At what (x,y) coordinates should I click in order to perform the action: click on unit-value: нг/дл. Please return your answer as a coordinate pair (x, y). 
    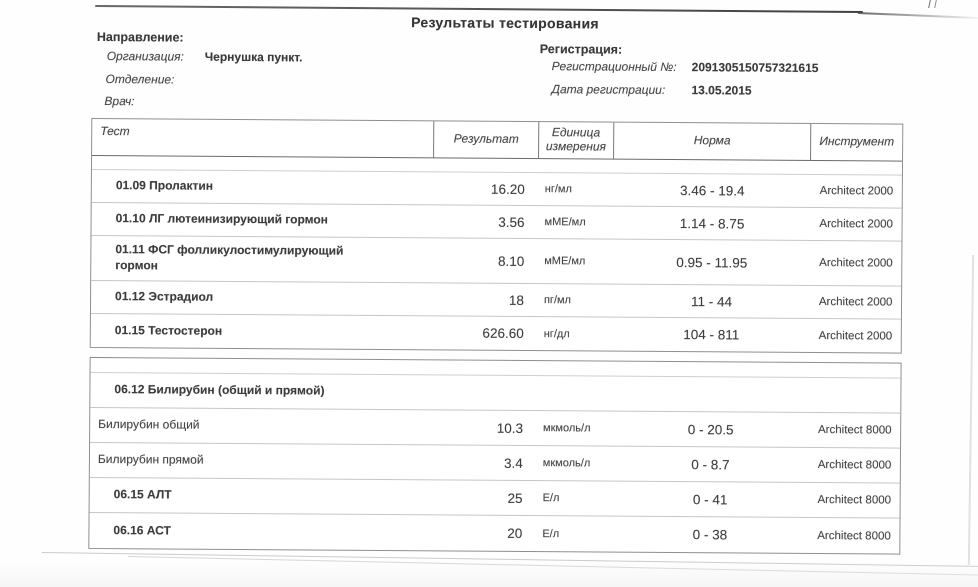
    Looking at the image, I should click on (556, 333).